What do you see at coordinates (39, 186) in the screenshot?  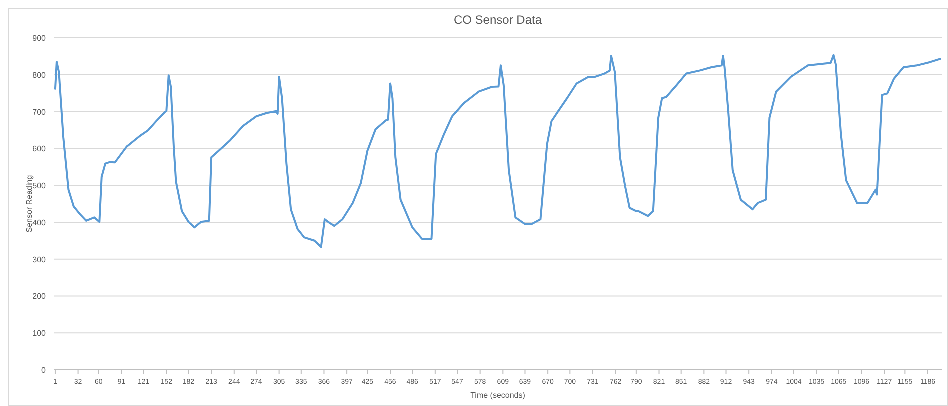 I see `y-tick-label: 500` at bounding box center [39, 186].